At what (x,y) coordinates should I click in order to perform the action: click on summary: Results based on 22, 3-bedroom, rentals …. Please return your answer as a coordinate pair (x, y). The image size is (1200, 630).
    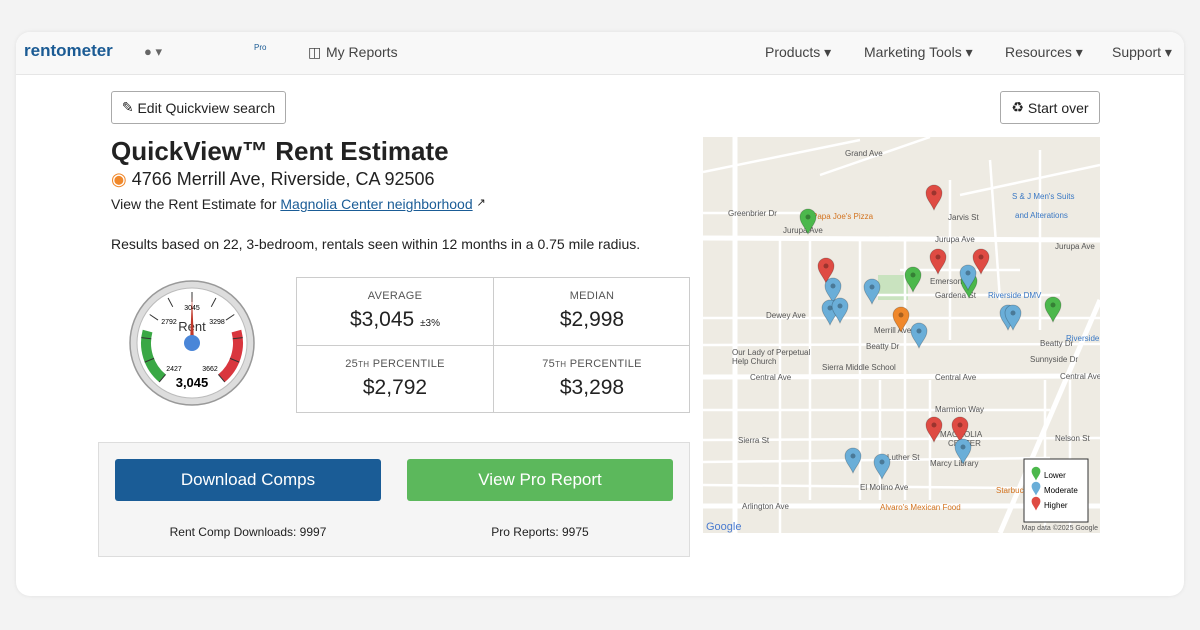
    Looking at the image, I should click on (376, 244).